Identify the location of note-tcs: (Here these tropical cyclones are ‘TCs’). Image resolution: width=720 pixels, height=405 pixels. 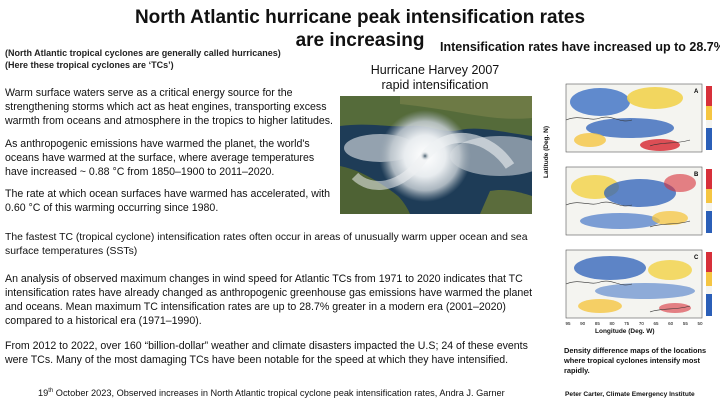
(89, 65).